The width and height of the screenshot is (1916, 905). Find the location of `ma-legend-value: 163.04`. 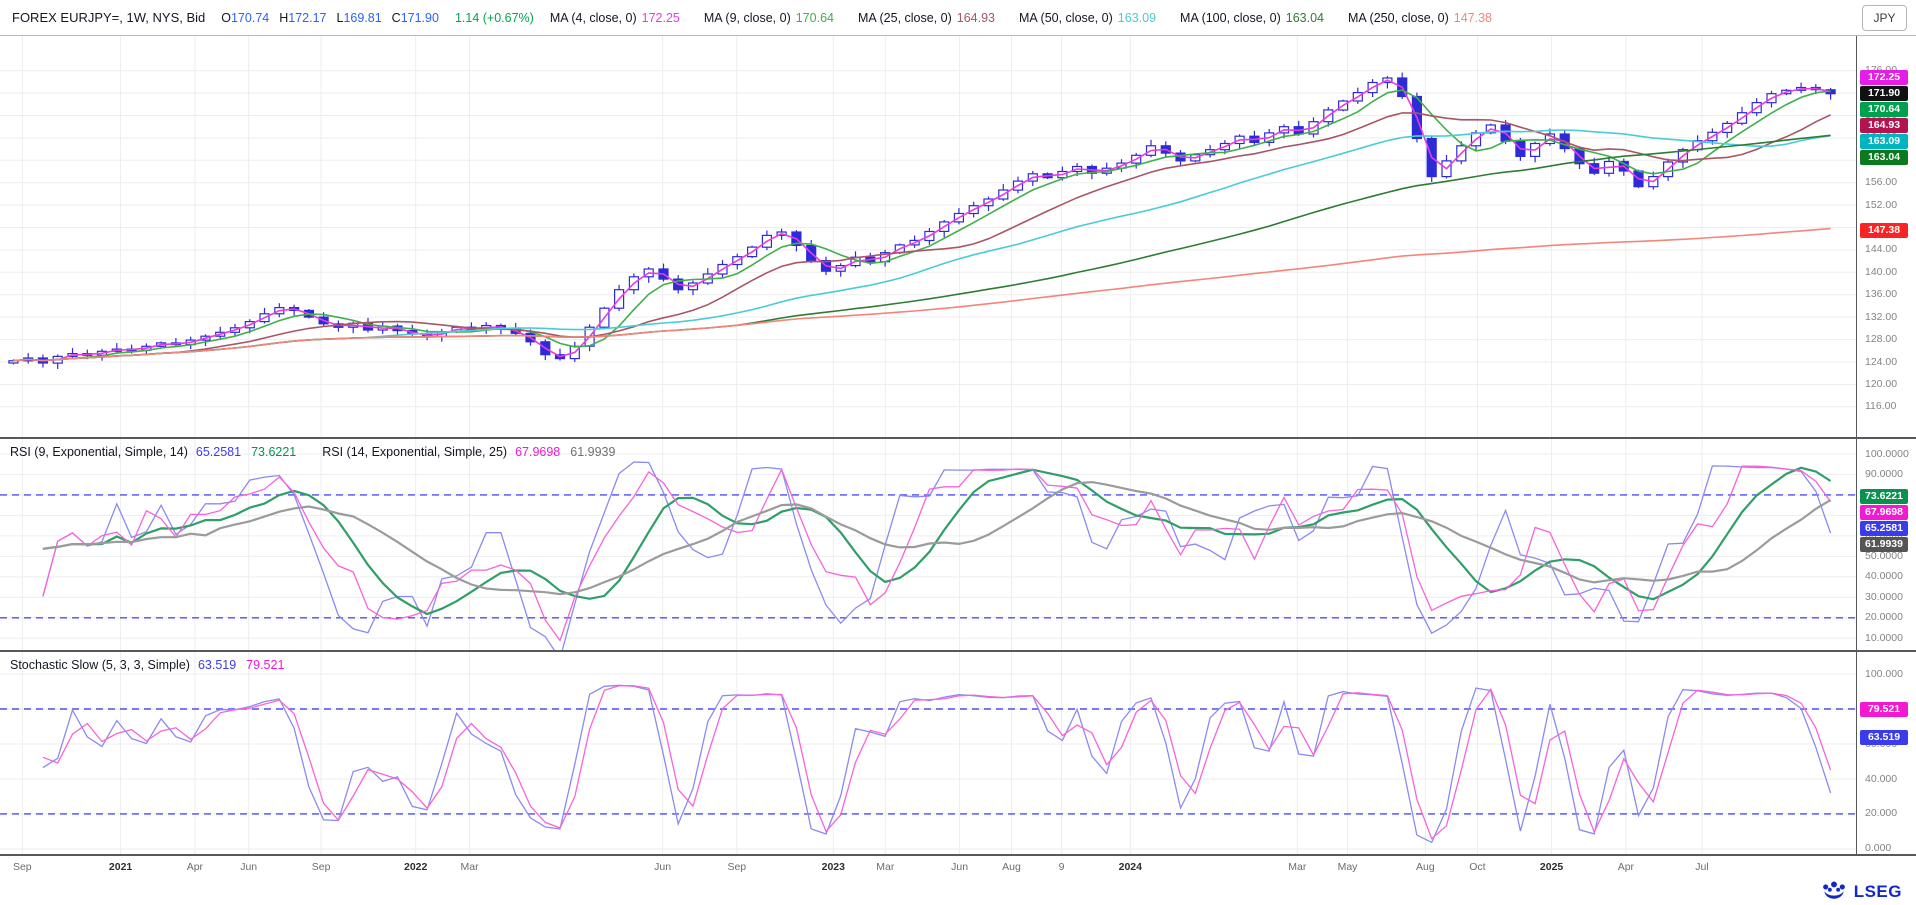

ma-legend-value: 163.04 is located at coordinates (1305, 17).